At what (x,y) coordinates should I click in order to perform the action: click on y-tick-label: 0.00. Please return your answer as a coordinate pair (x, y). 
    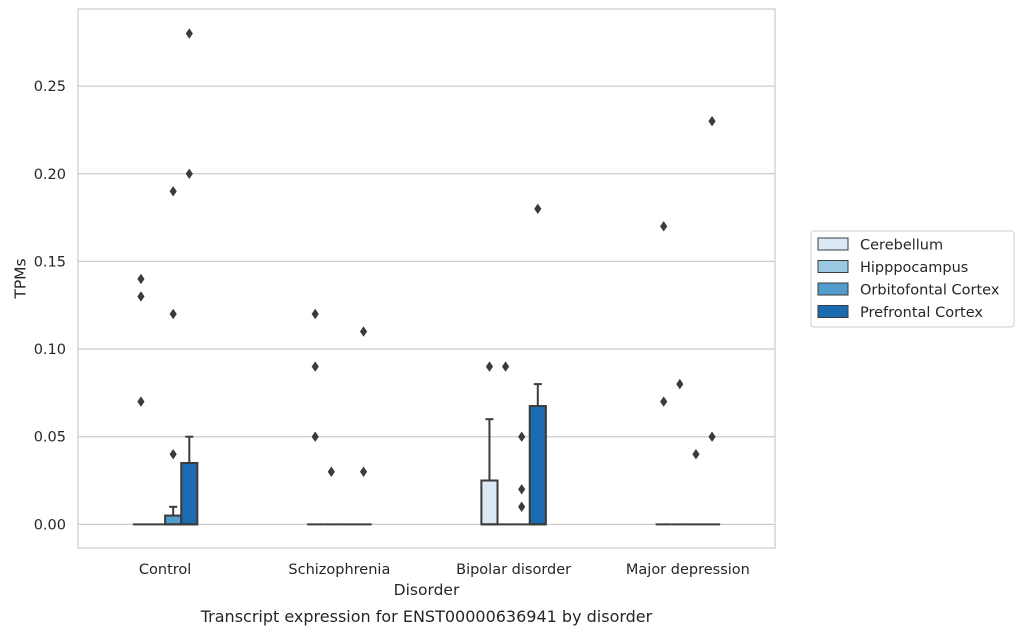
    Looking at the image, I should click on (50, 525).